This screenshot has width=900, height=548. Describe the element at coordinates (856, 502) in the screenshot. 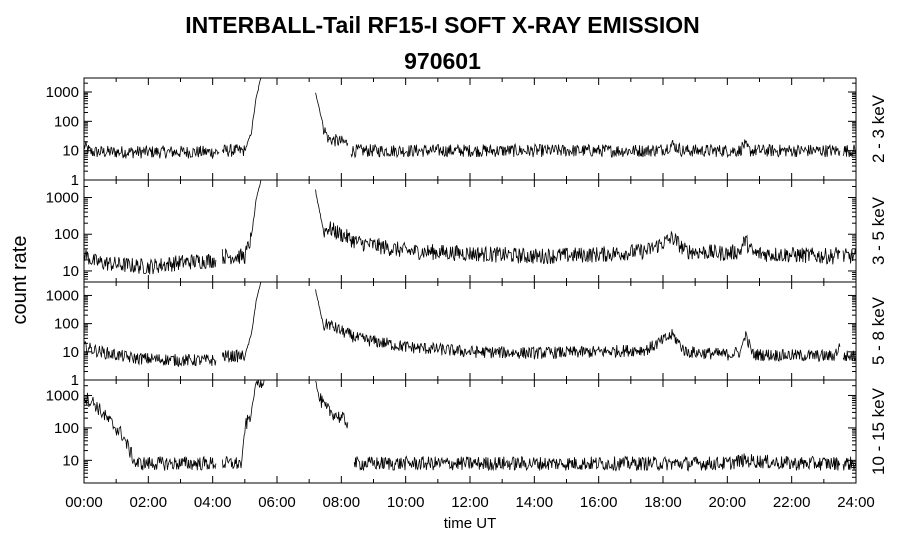

I see `x-tick-label: 24:00` at that location.